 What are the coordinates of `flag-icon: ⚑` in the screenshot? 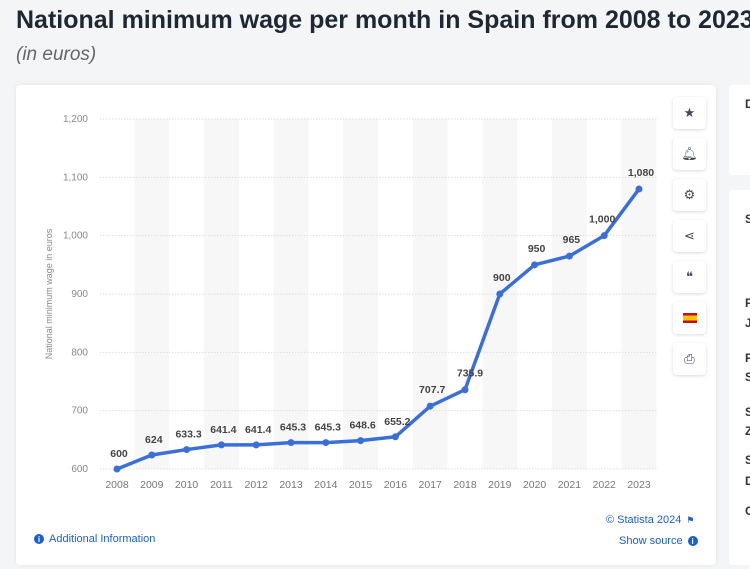 It's located at (690, 519).